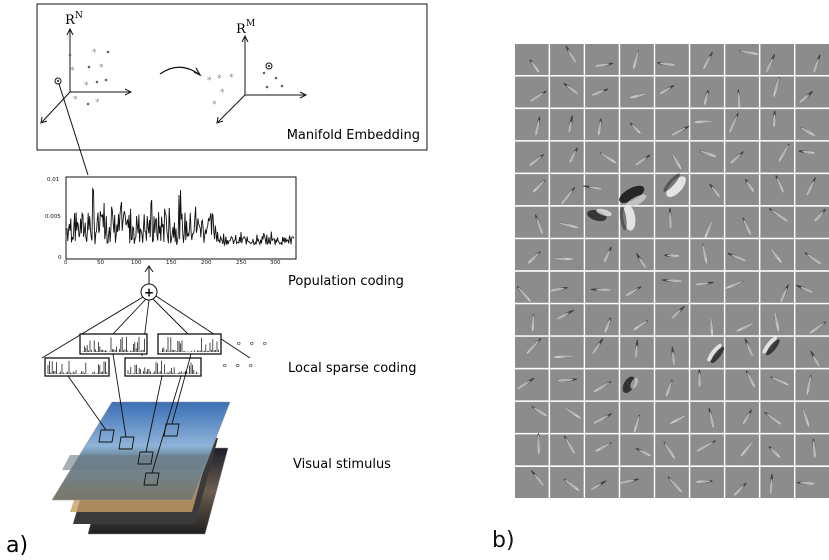 The height and width of the screenshot is (560, 829). I want to click on selected-point-left, so click(58, 81).